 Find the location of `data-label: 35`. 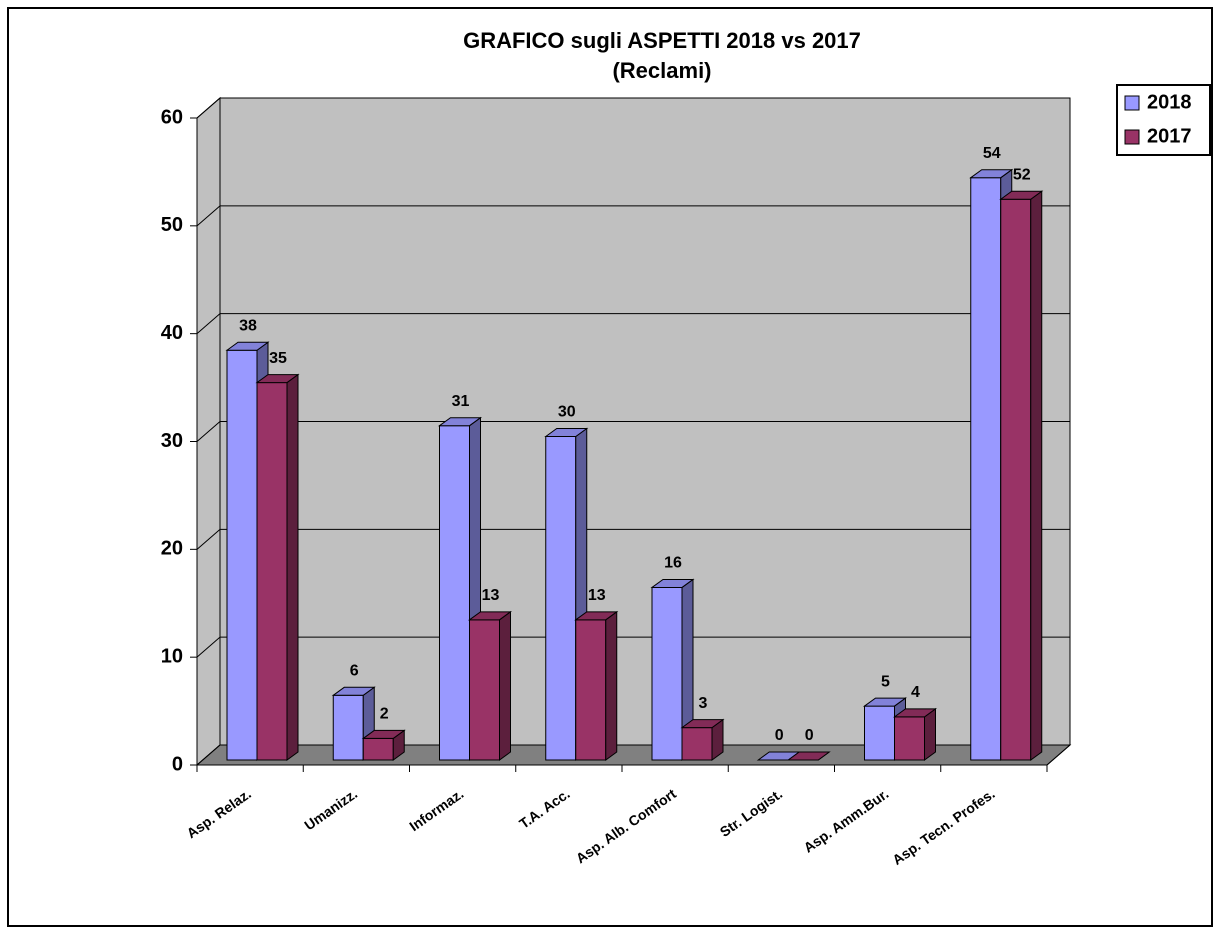

data-label: 35 is located at coordinates (278, 358).